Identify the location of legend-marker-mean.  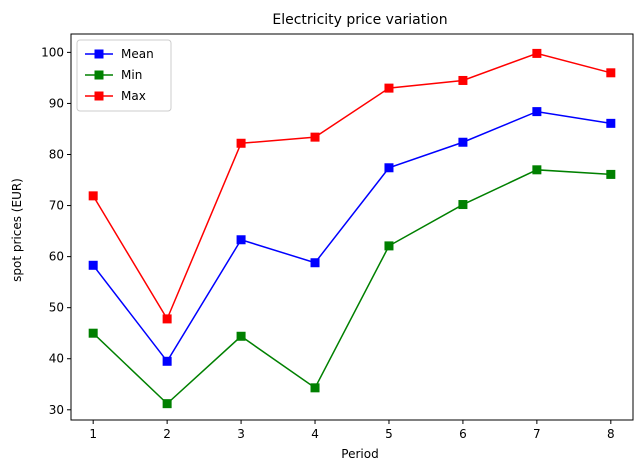
(99, 54).